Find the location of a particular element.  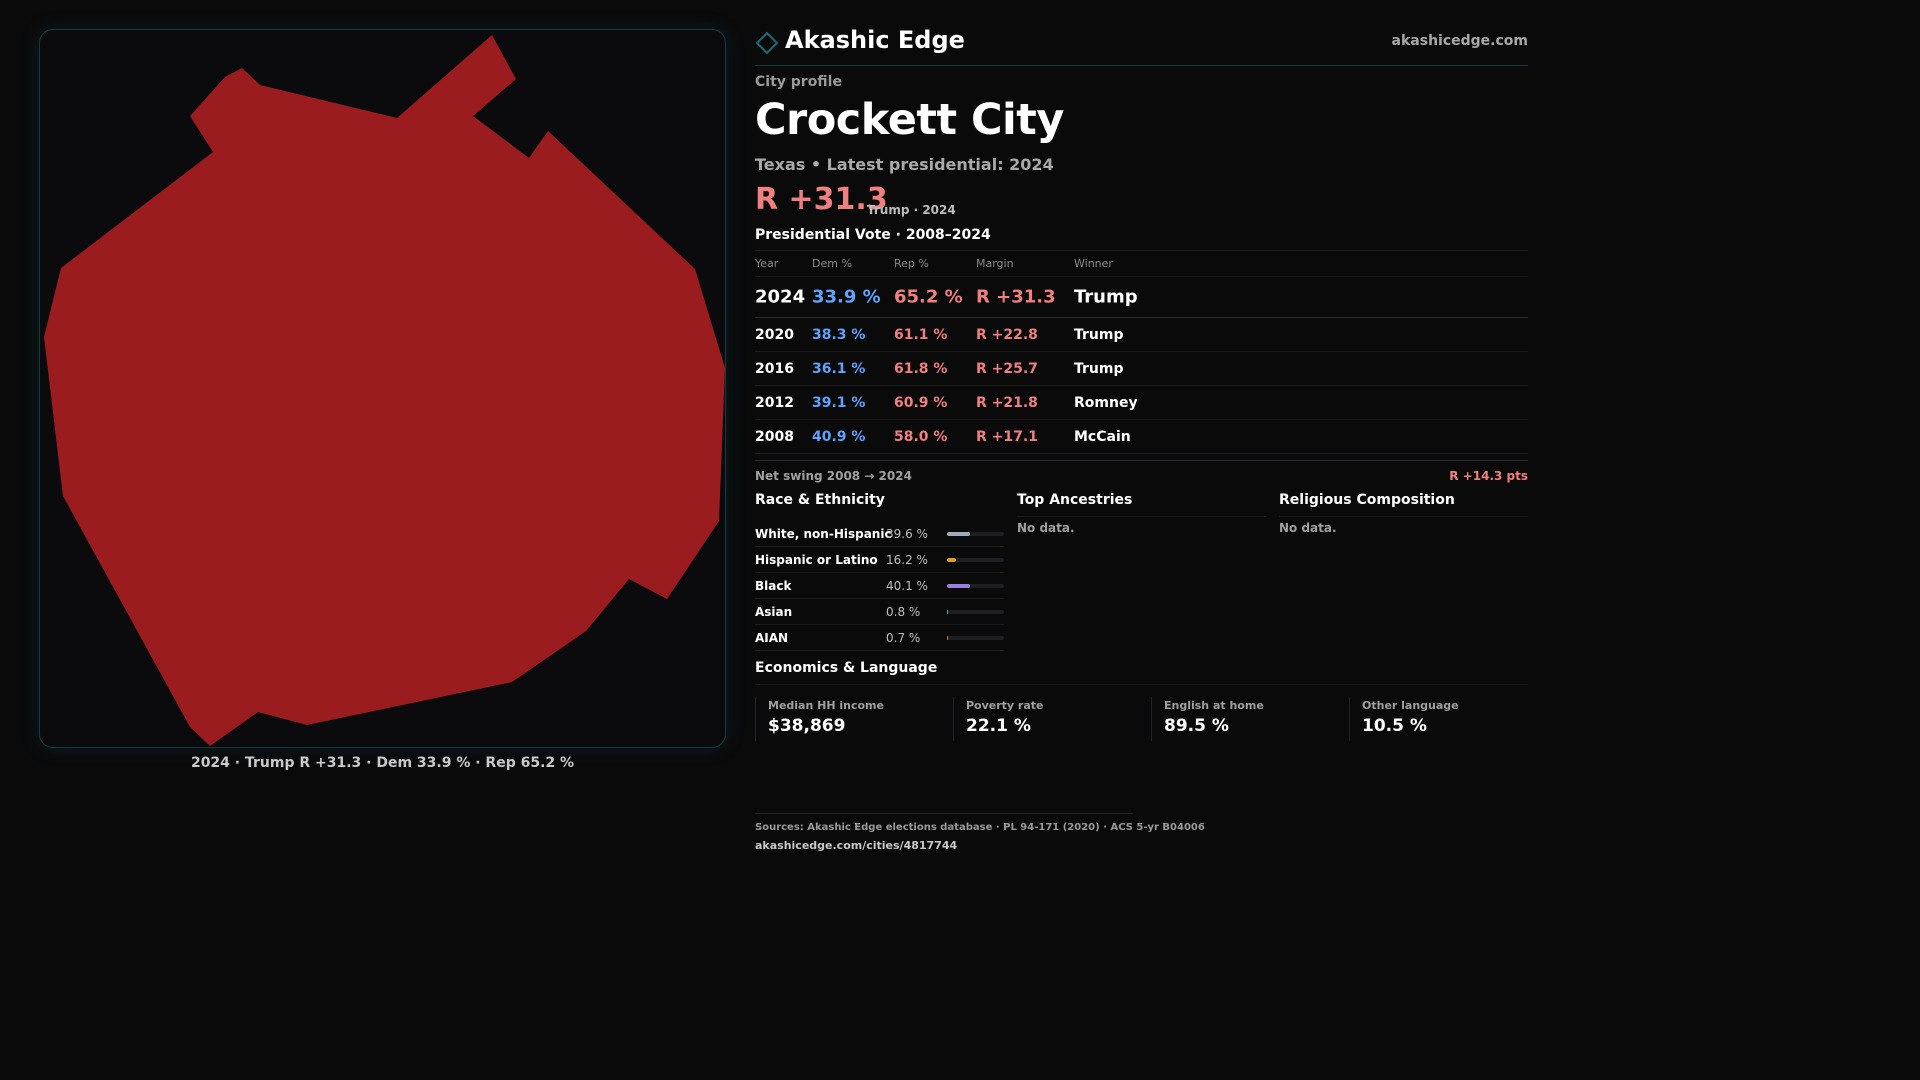

row-year: 2020 is located at coordinates (774, 334).